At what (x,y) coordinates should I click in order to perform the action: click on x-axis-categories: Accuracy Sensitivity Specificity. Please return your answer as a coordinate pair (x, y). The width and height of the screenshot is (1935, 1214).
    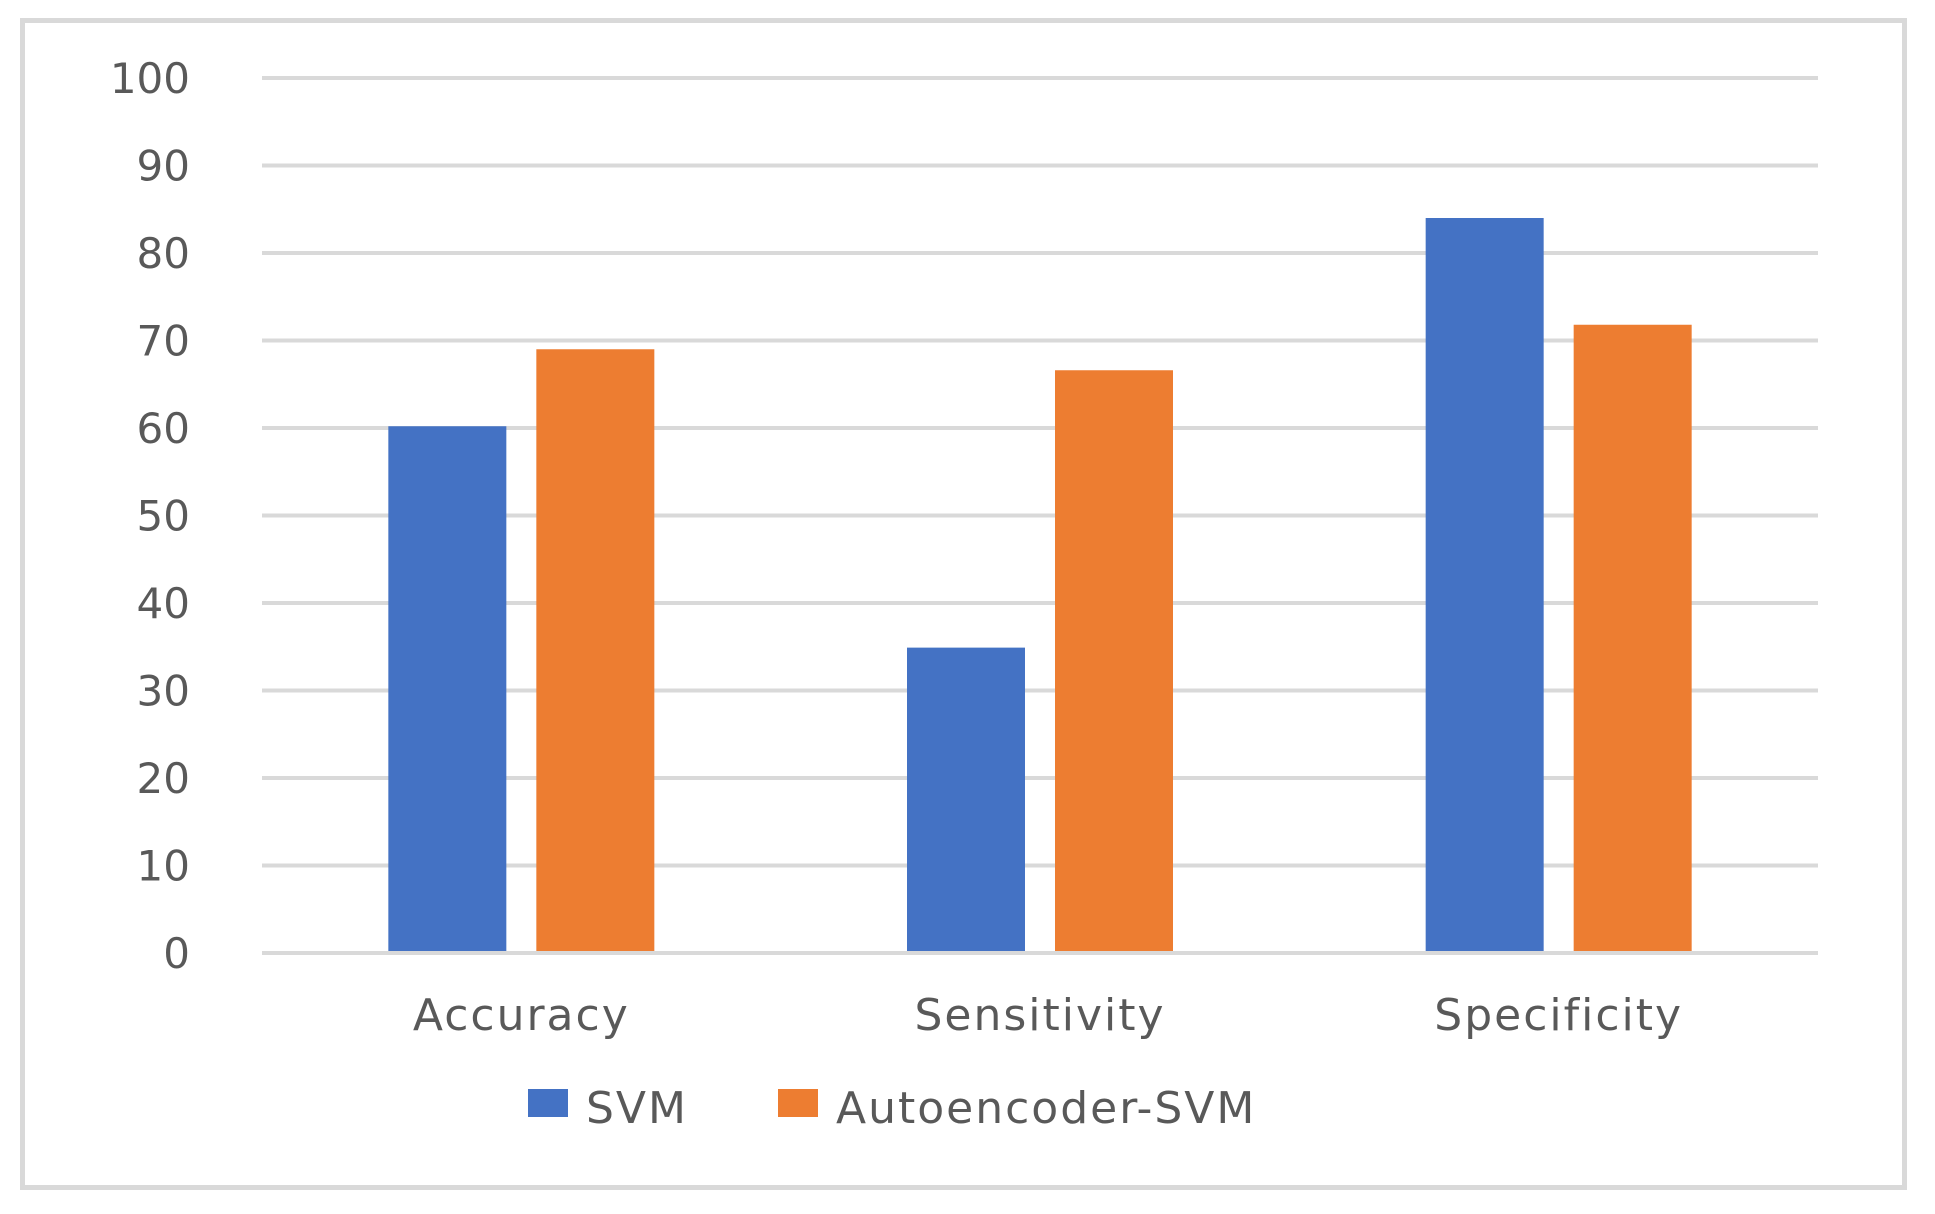
    Looking at the image, I should click on (1048, 1015).